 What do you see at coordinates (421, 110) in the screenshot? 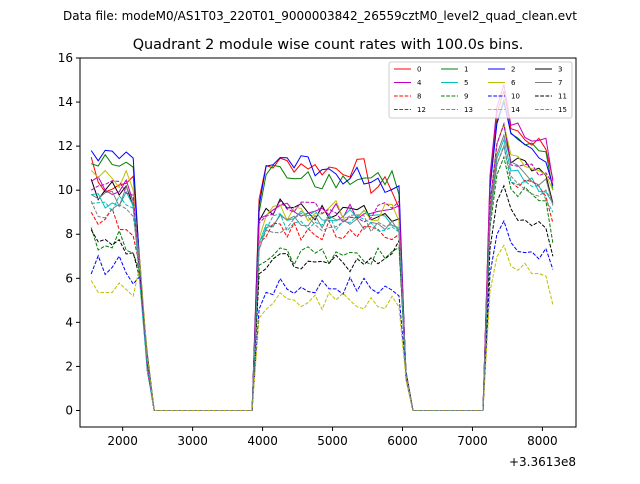
I see `legend-label-12: 12` at bounding box center [421, 110].